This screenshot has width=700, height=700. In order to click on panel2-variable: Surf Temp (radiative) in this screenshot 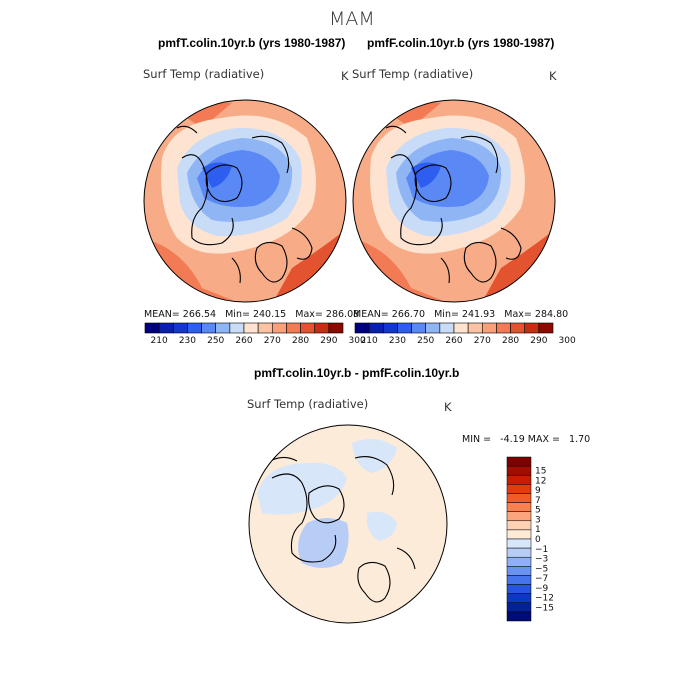, I will do `click(413, 74)`.